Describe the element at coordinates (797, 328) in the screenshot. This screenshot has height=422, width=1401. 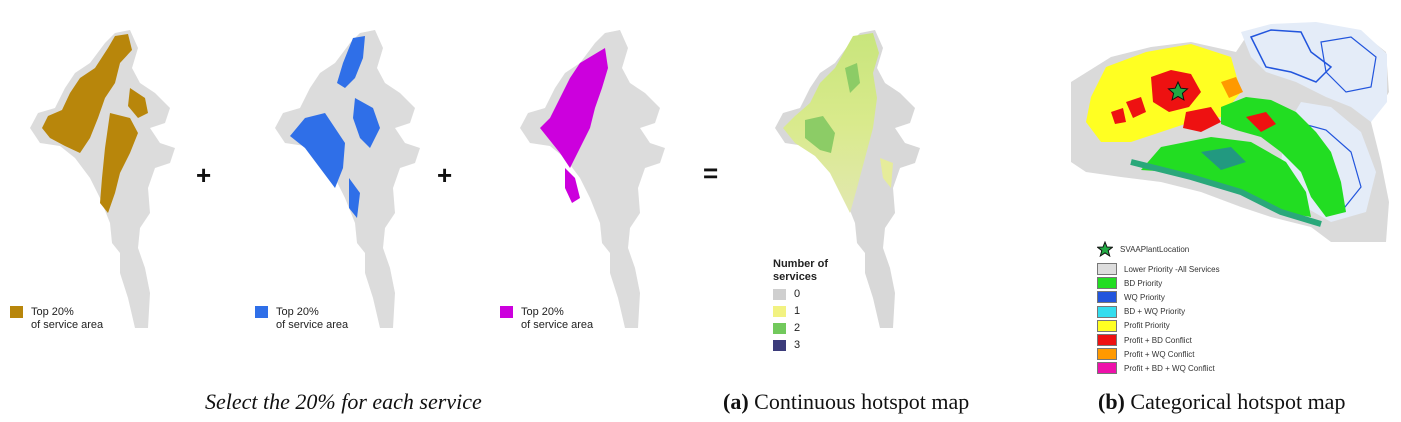
I see `services-legend-label: 2` at that location.